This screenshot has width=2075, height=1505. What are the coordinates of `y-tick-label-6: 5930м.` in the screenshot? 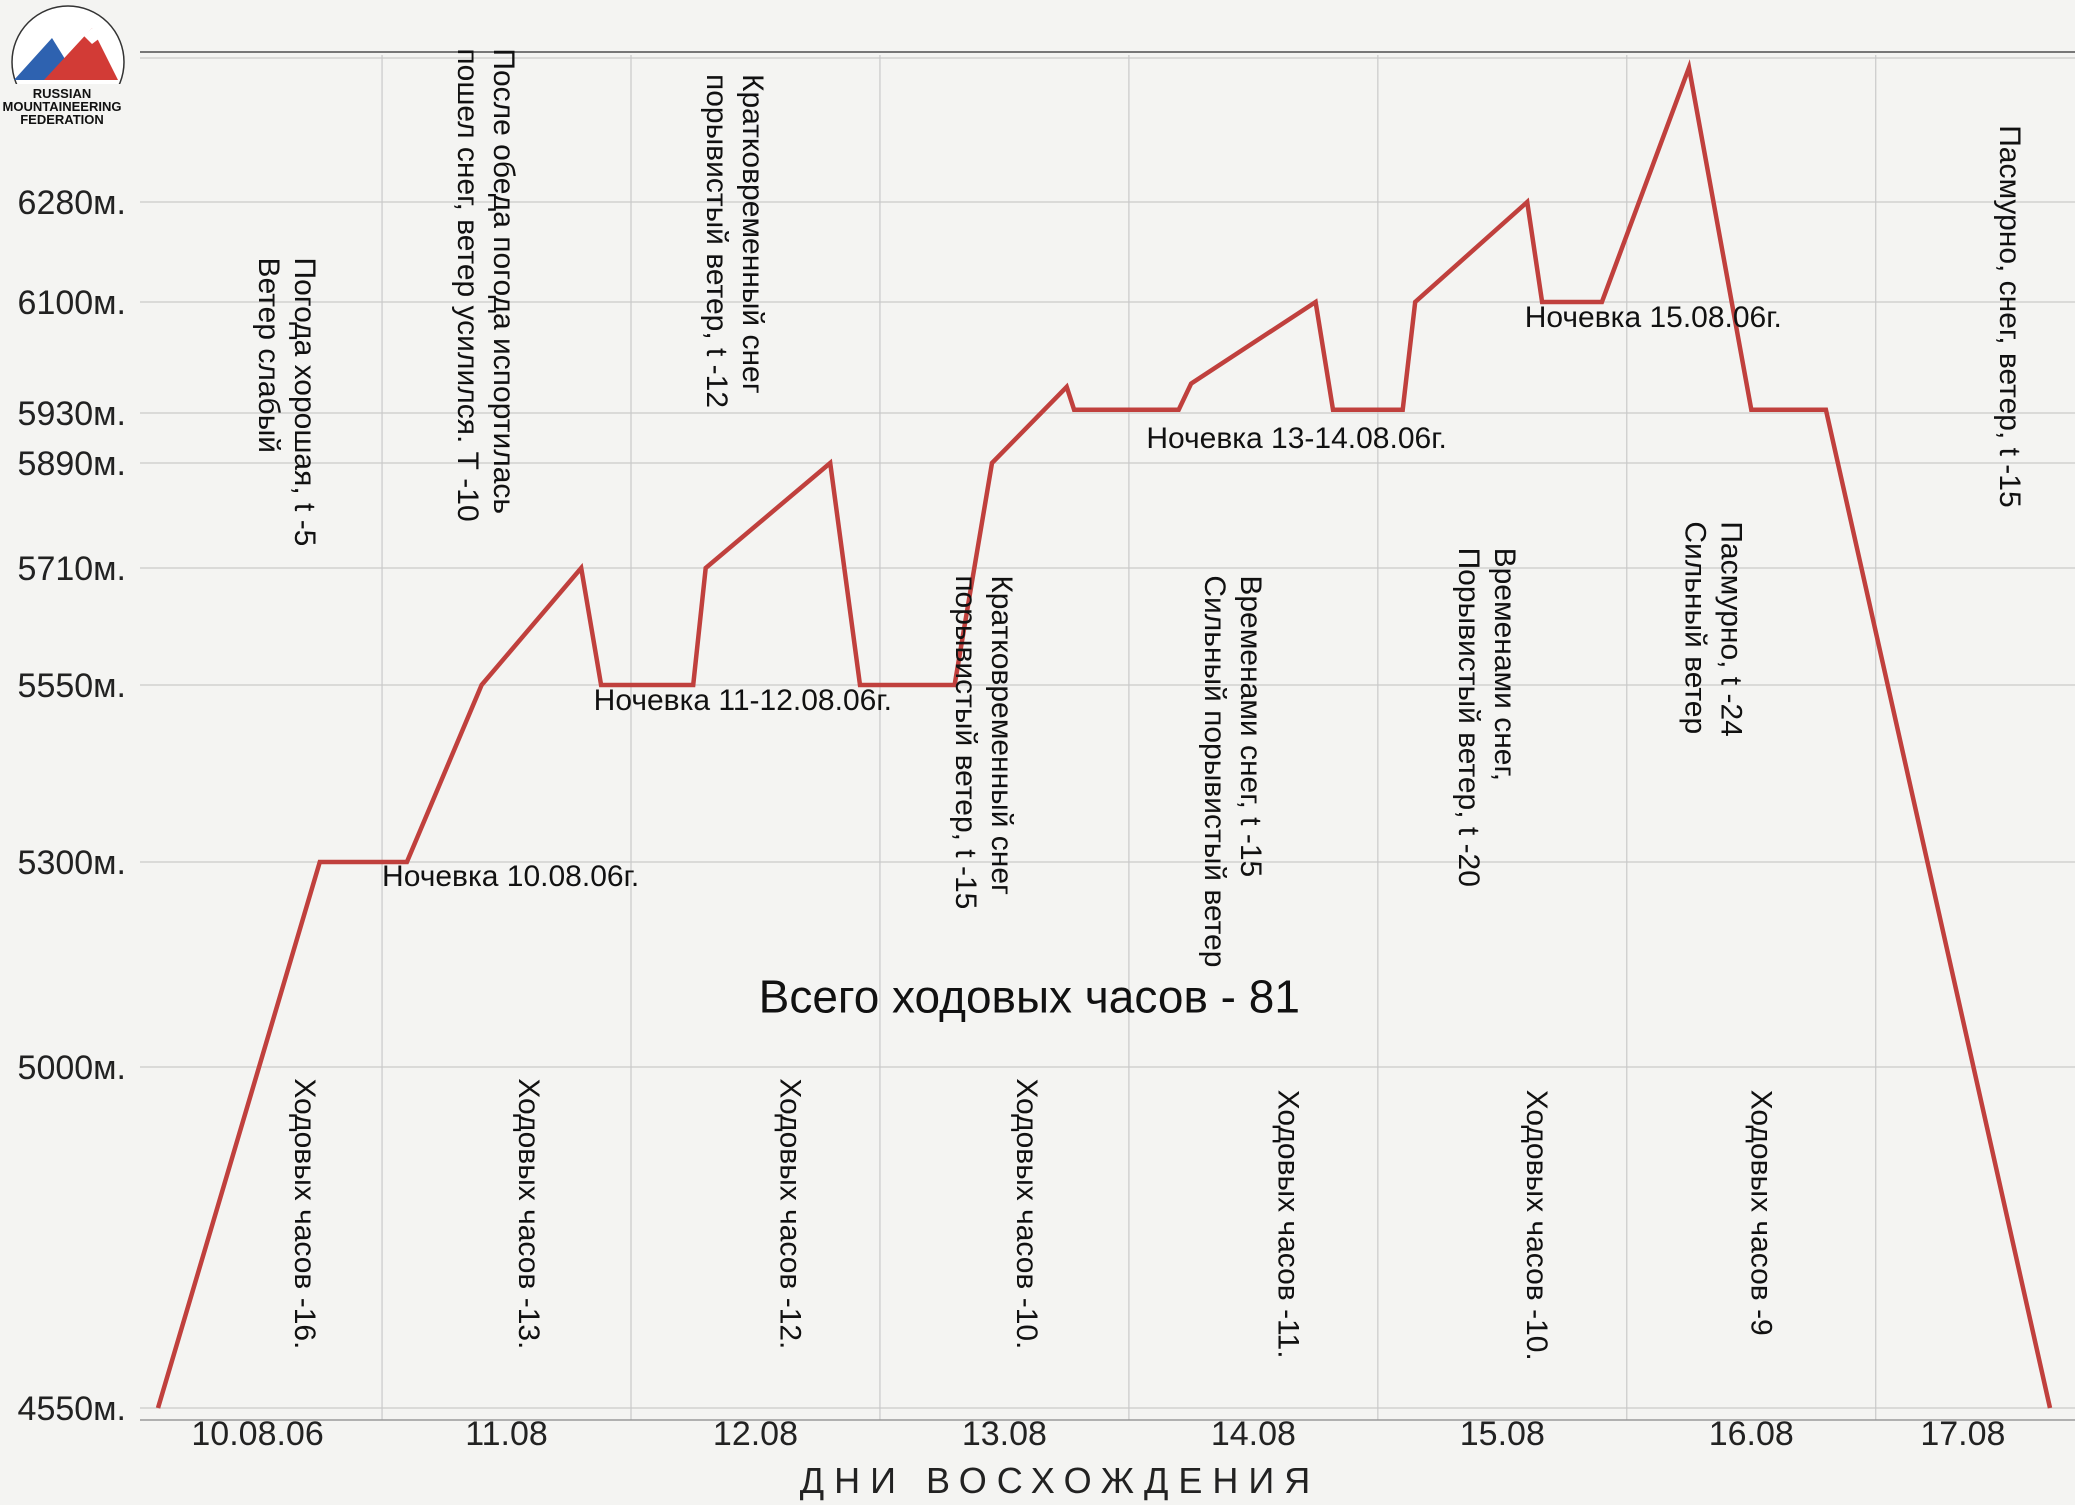 It's located at (72, 414).